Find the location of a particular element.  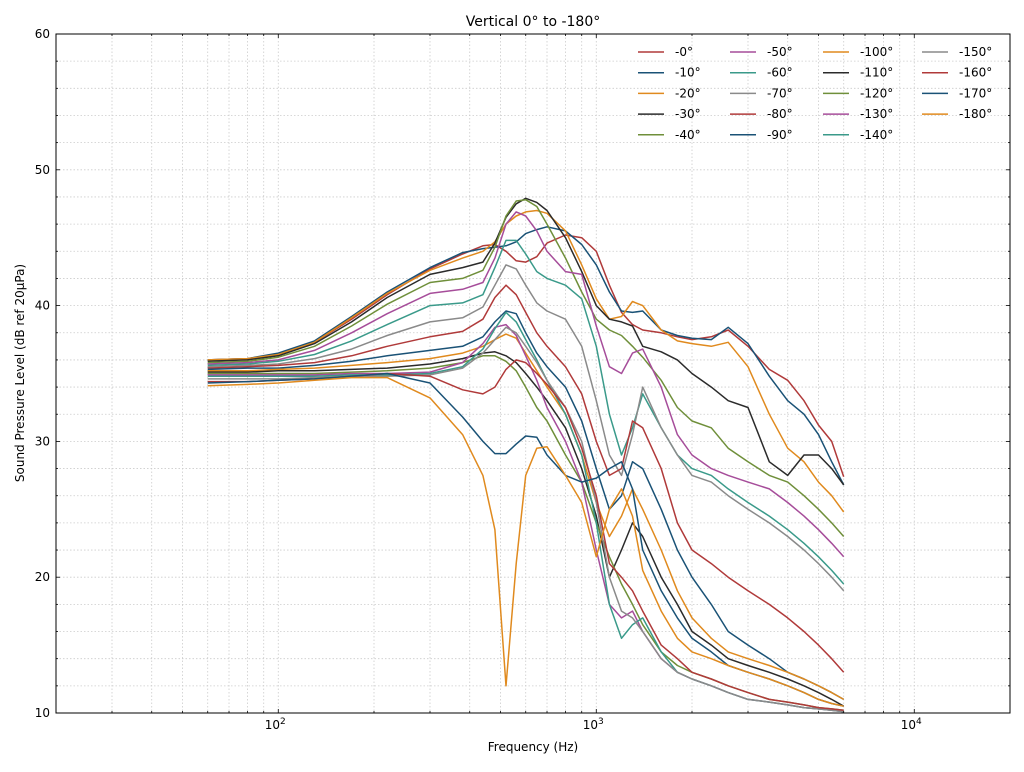

legend-label: -150° is located at coordinates (975, 52).